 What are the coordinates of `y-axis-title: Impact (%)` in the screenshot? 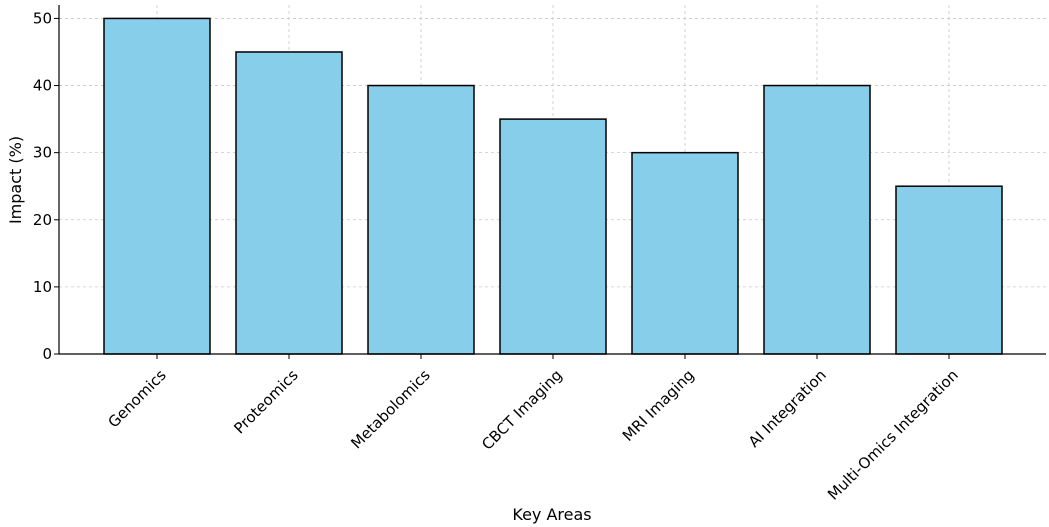 It's located at (15, 180).